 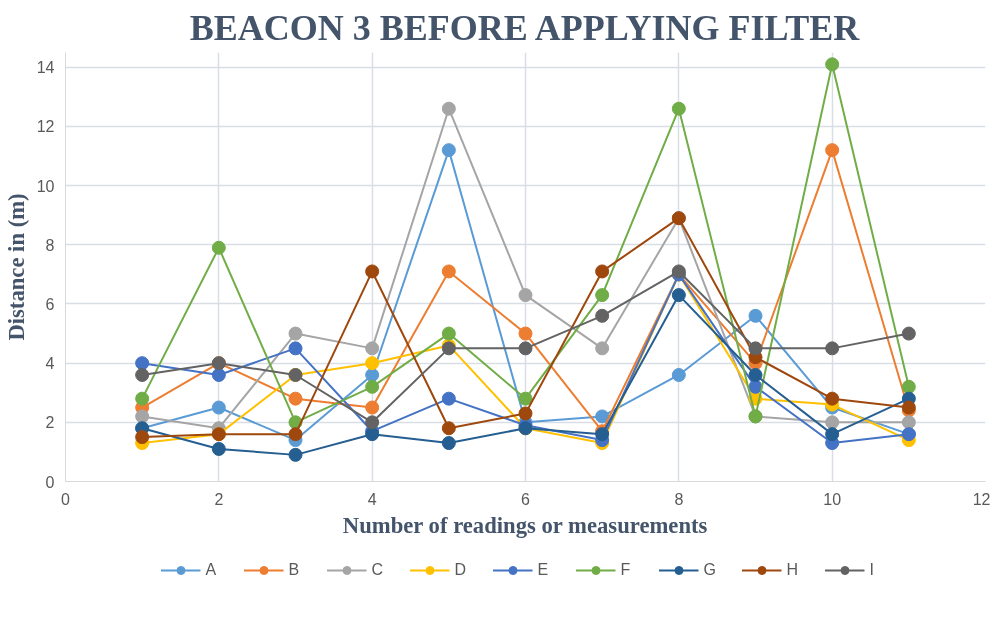 What do you see at coordinates (543, 570) in the screenshot?
I see `legend-label: E` at bounding box center [543, 570].